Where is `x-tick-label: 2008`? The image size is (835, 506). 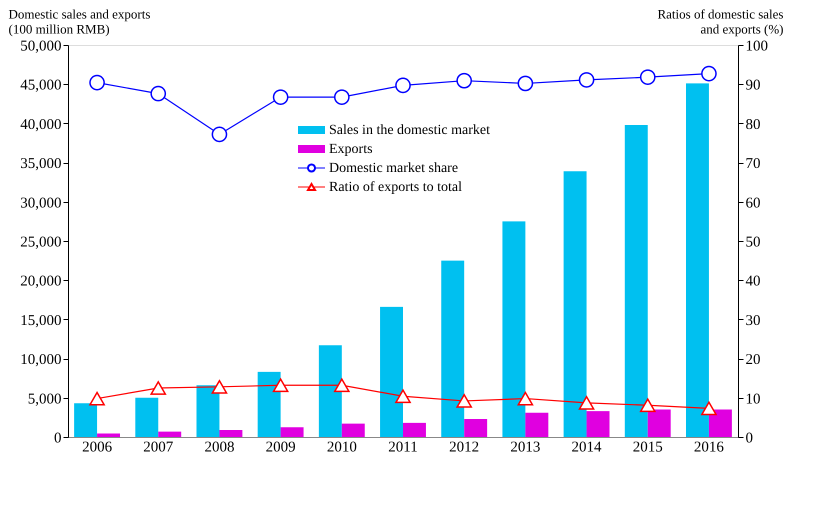 x-tick-label: 2008 is located at coordinates (219, 448).